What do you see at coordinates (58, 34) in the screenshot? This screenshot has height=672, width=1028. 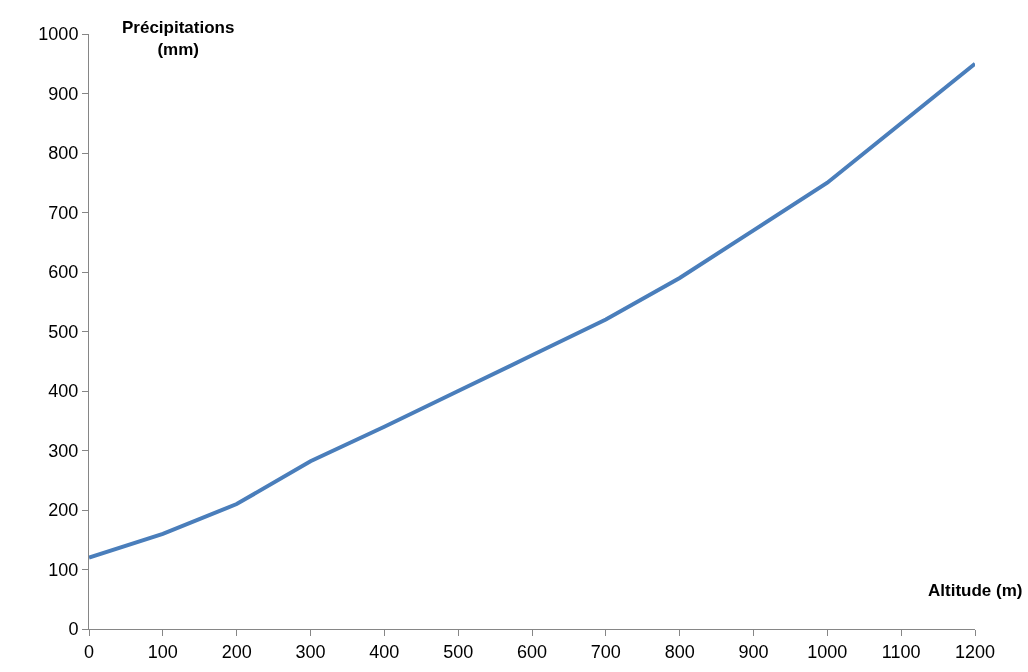 I see `y-tick-label: 1000` at bounding box center [58, 34].